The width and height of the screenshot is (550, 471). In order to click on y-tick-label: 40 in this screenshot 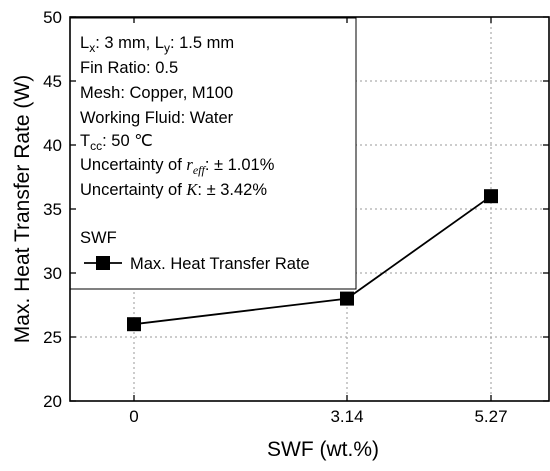, I will do `click(52, 145)`.